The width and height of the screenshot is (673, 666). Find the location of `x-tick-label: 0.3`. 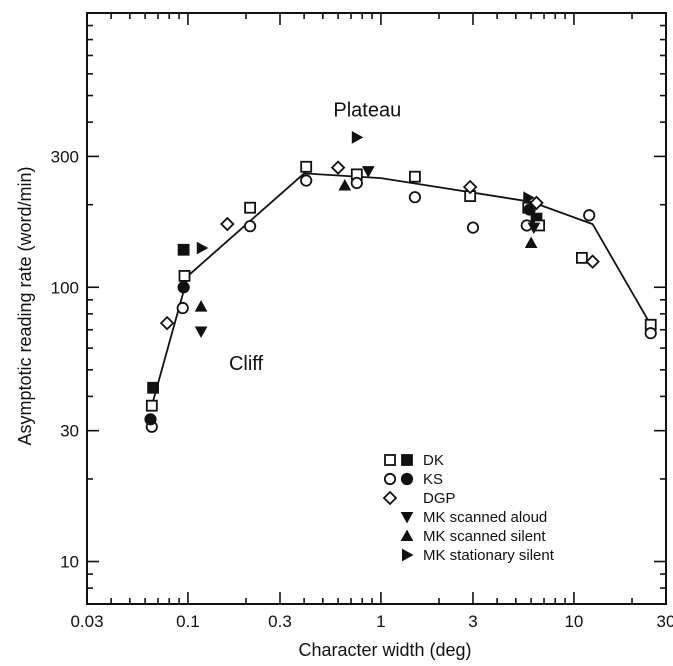

x-tick-label: 0.3 is located at coordinates (280, 621).